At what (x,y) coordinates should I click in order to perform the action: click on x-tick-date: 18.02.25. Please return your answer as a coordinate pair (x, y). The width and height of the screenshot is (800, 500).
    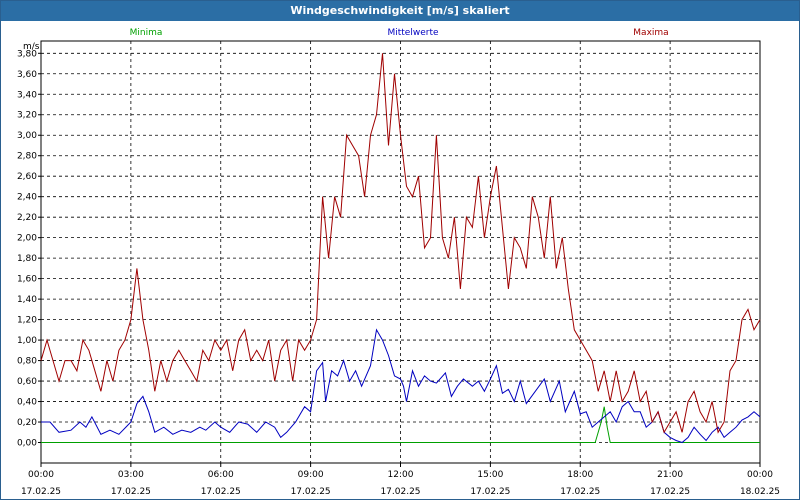
    Looking at the image, I should click on (760, 492).